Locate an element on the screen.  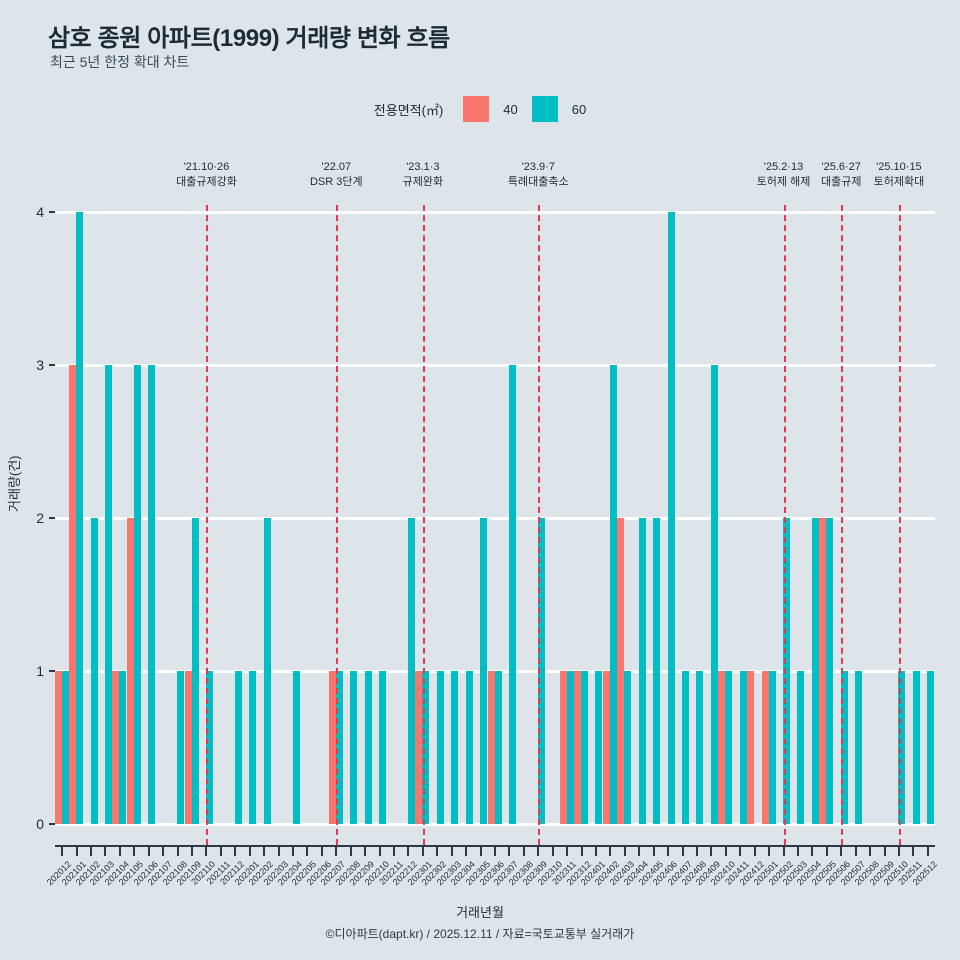
event-label-202309: '23.9·7 특례대출축소 is located at coordinates (538, 175).